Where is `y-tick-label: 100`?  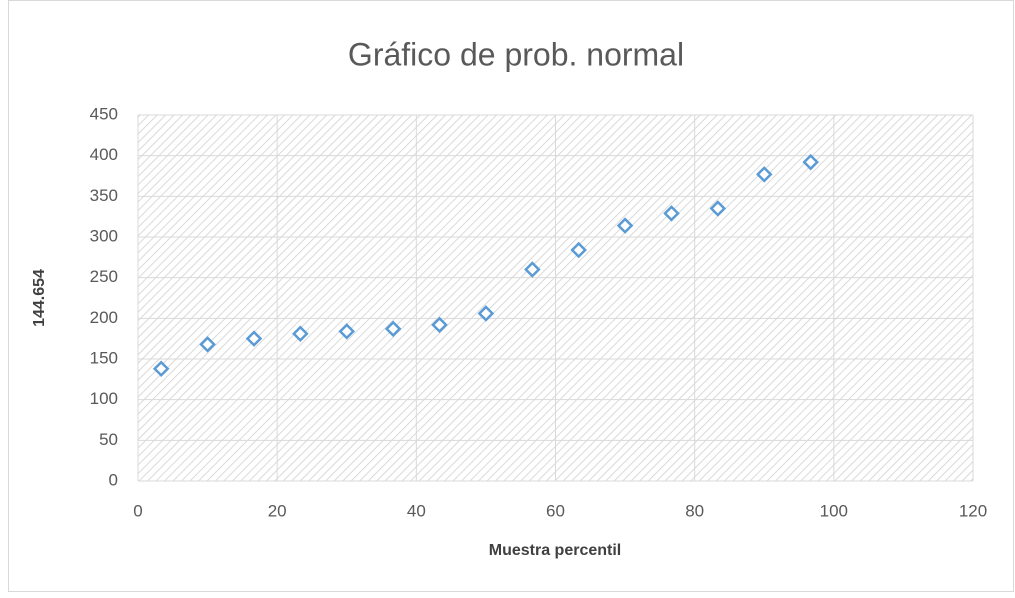 y-tick-label: 100 is located at coordinates (104, 398).